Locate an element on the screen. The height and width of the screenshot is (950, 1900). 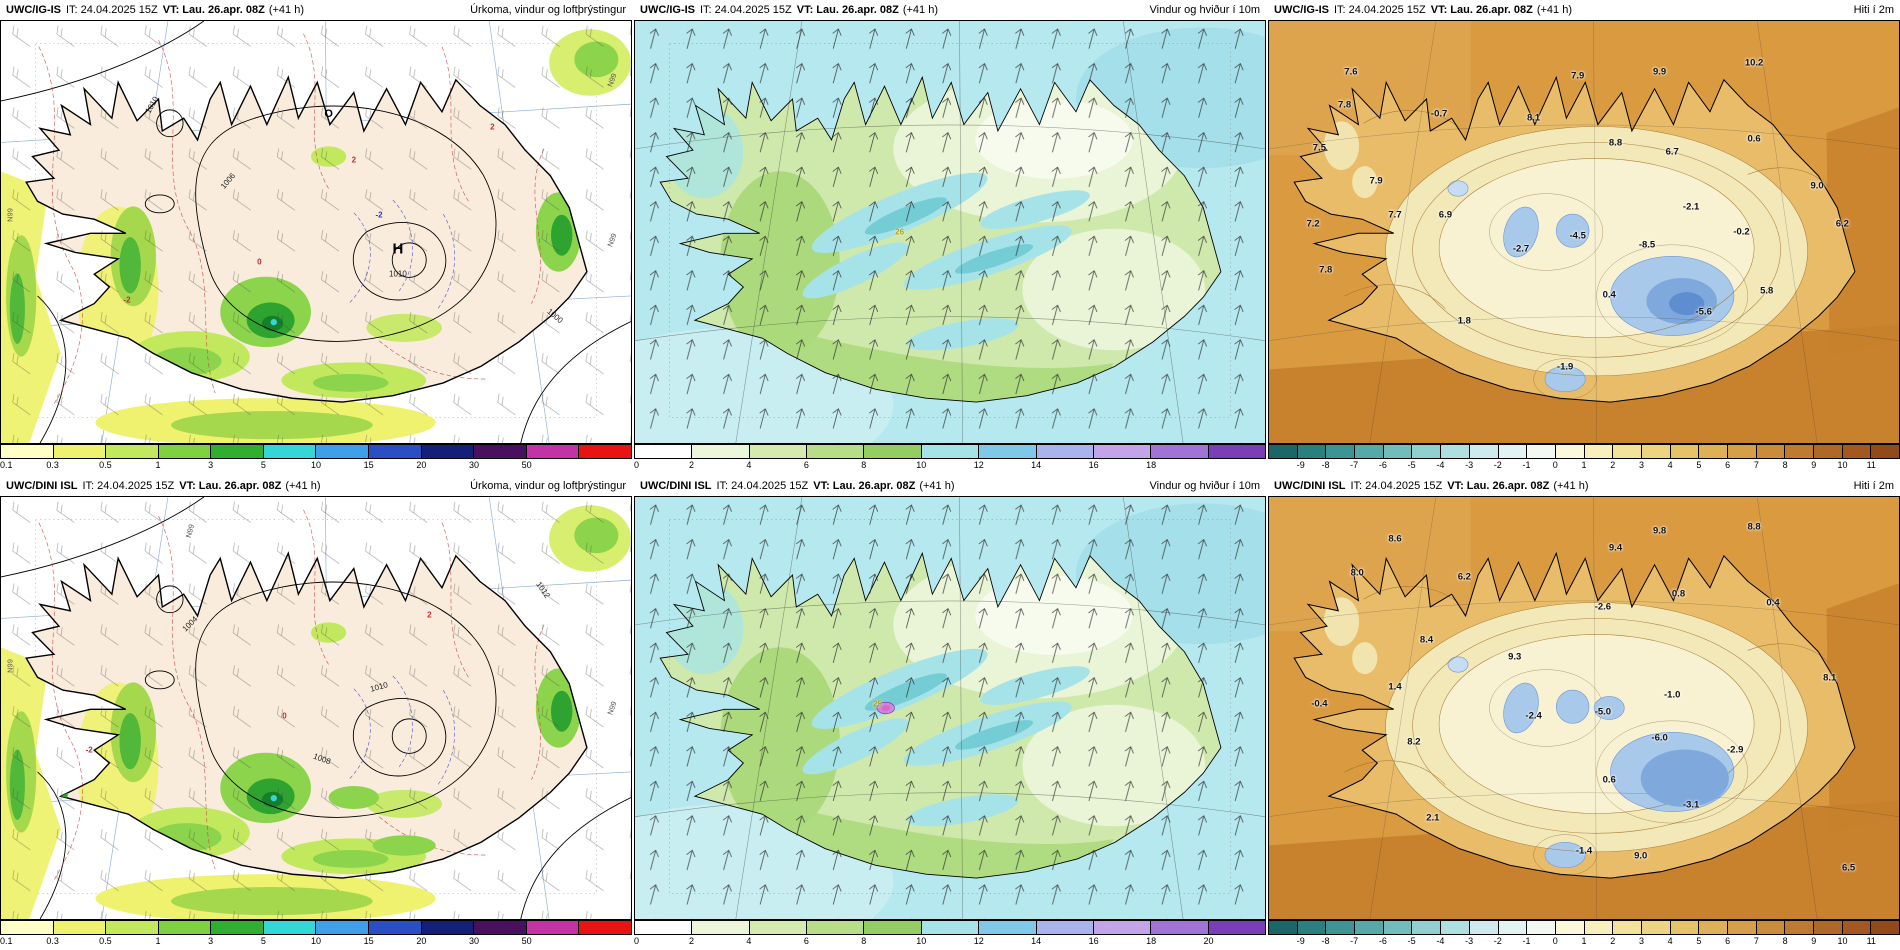
colorbar-temp: -9 -8 -7 -6 -5 -4 -3 -2 -1 0 1 2 3 4 5 6 7 8 9 10 11 is located at coordinates (1584, 935).